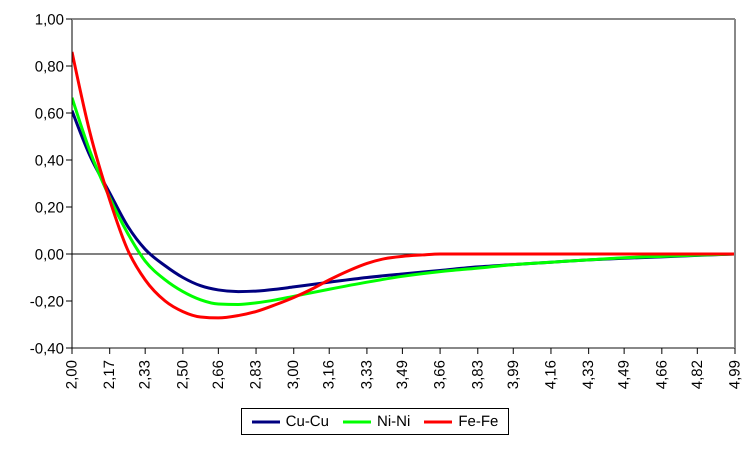  Describe the element at coordinates (256, 375) in the screenshot. I see `x-tick-label: 2,83` at that location.